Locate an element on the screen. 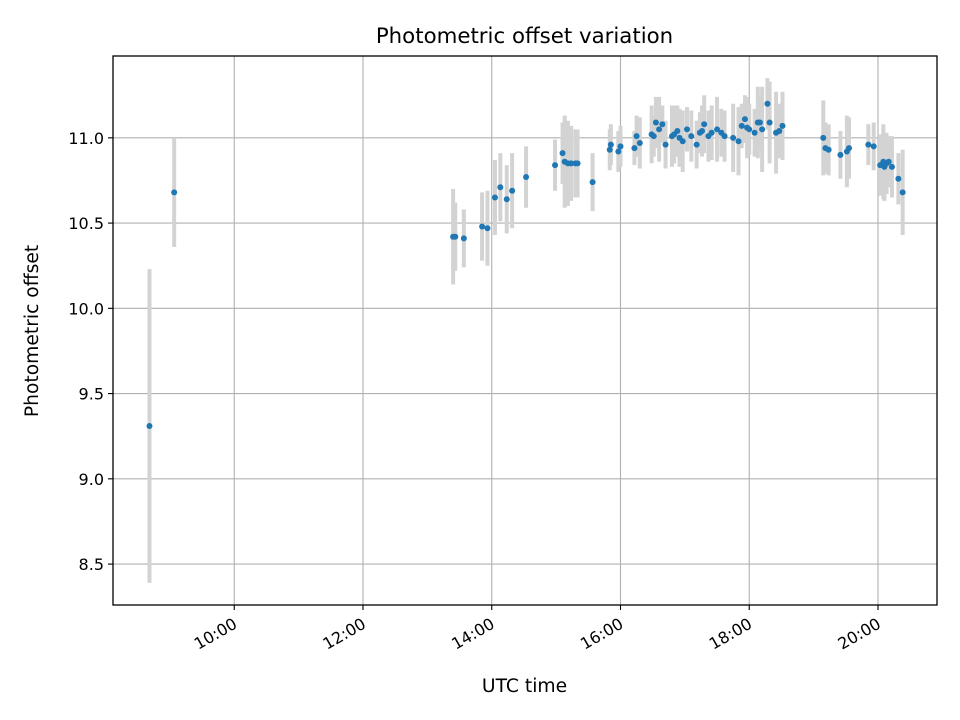 The width and height of the screenshot is (960, 720). y-tick-label: 9.0 is located at coordinates (91, 479).